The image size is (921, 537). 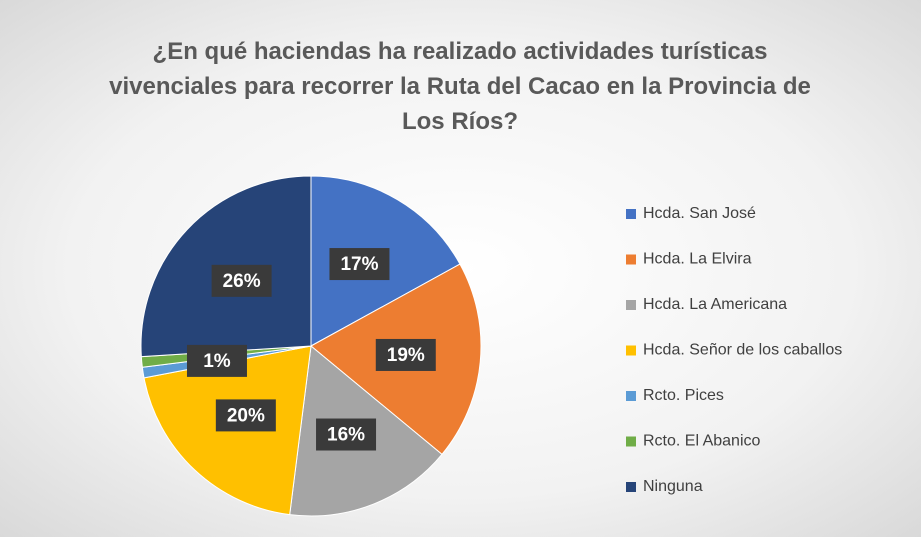 I want to click on legend-label: Rcto. El Abanico, so click(x=702, y=441).